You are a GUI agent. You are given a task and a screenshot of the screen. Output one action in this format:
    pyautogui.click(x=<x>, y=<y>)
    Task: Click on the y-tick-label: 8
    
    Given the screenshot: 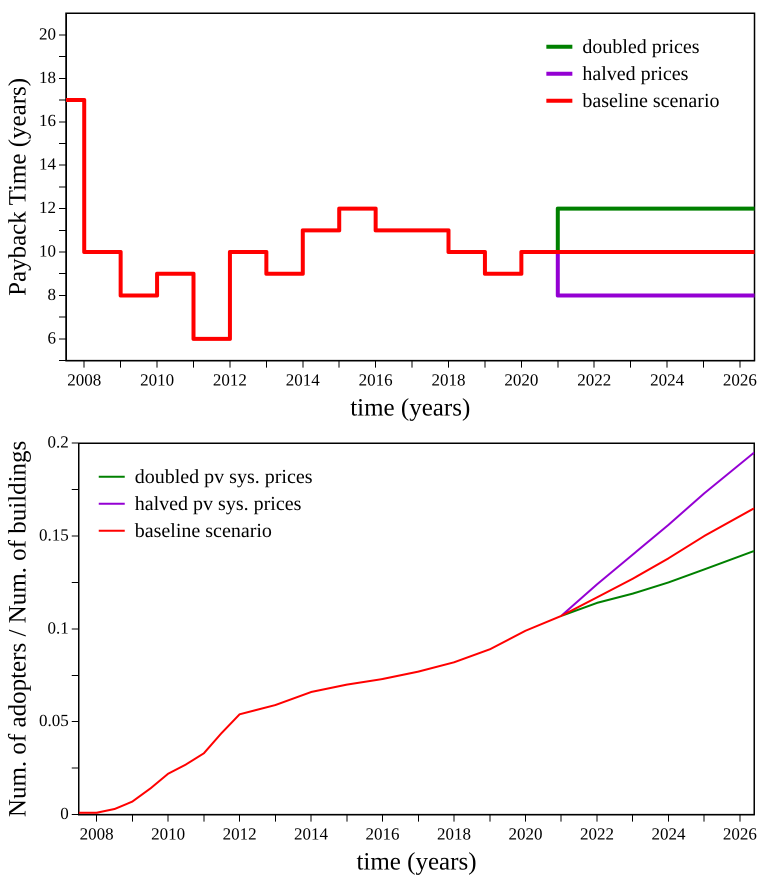 What is the action you would take?
    pyautogui.click(x=52, y=294)
    